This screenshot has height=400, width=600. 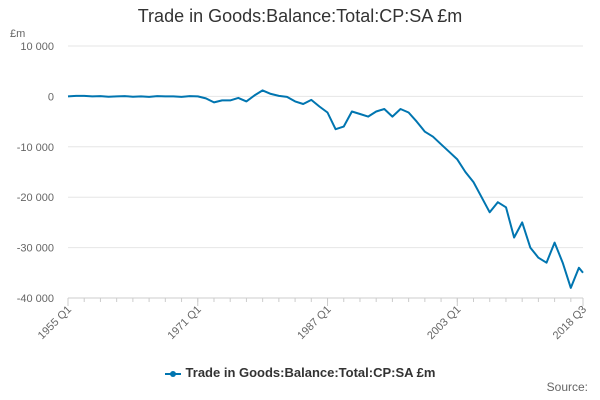 I want to click on source-label: Source:, so click(x=567, y=387).